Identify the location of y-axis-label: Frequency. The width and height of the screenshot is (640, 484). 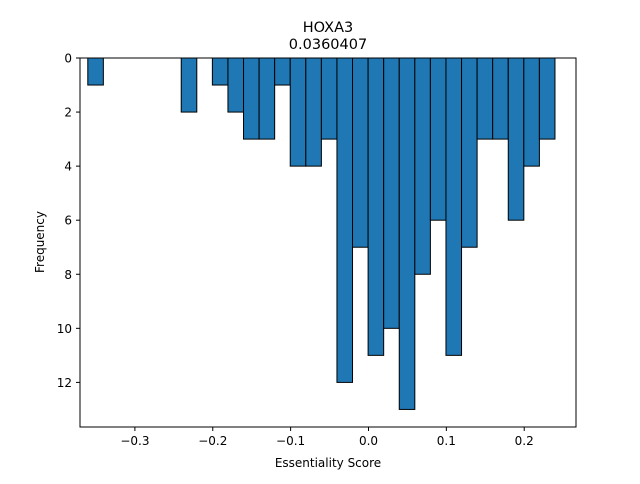
(40, 242).